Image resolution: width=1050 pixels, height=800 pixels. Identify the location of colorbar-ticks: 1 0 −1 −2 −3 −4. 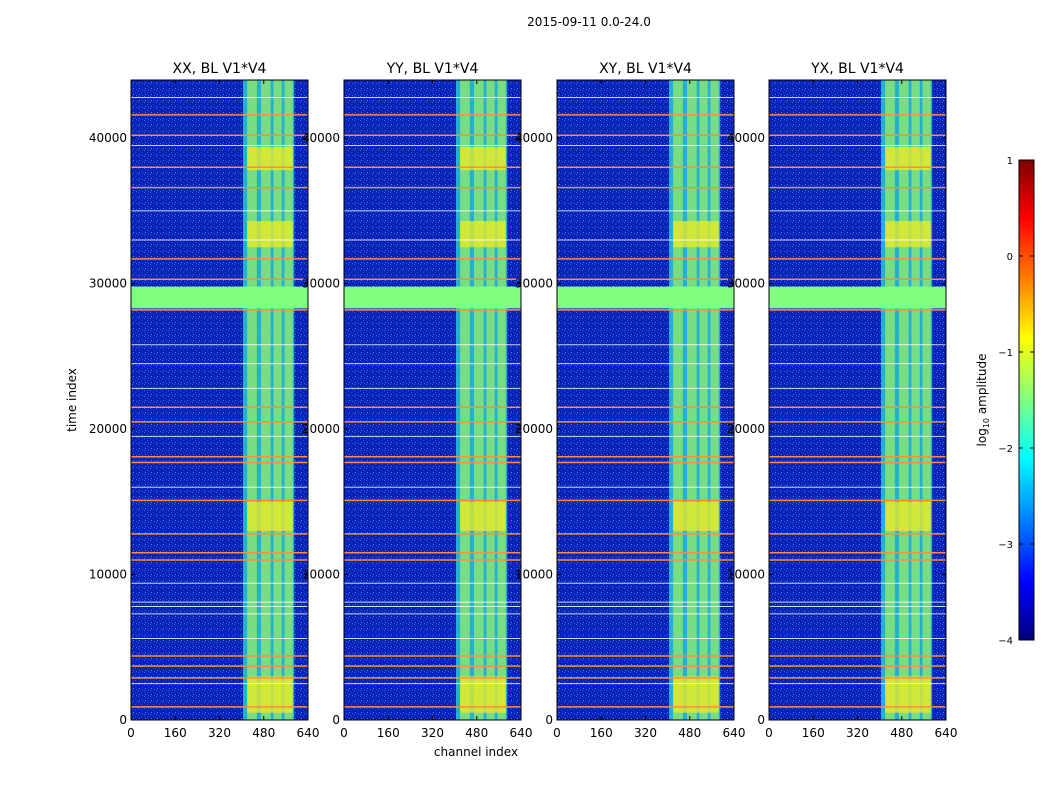
(1016, 401).